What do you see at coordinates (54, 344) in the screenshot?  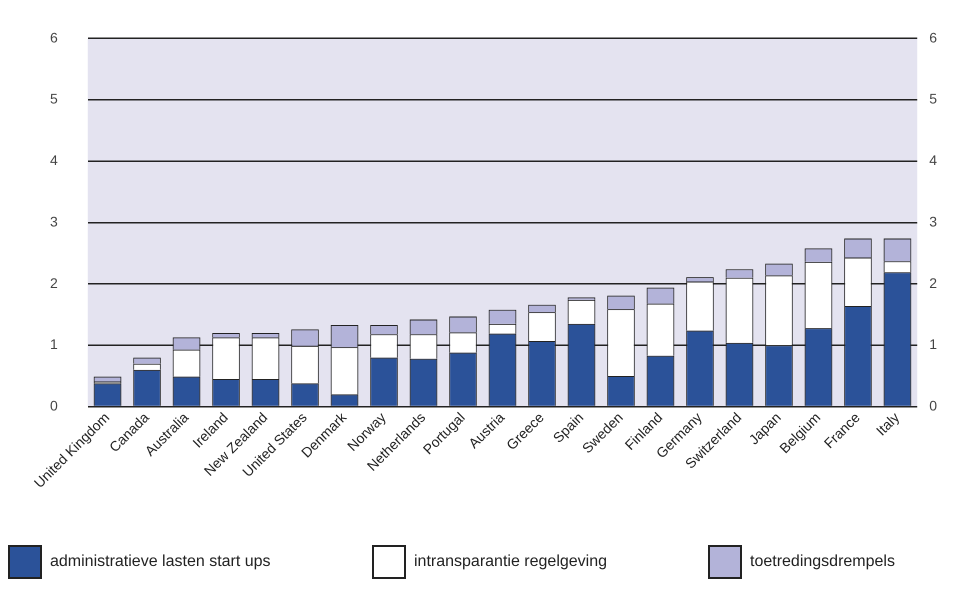 I see `y-tick-label: 1` at bounding box center [54, 344].